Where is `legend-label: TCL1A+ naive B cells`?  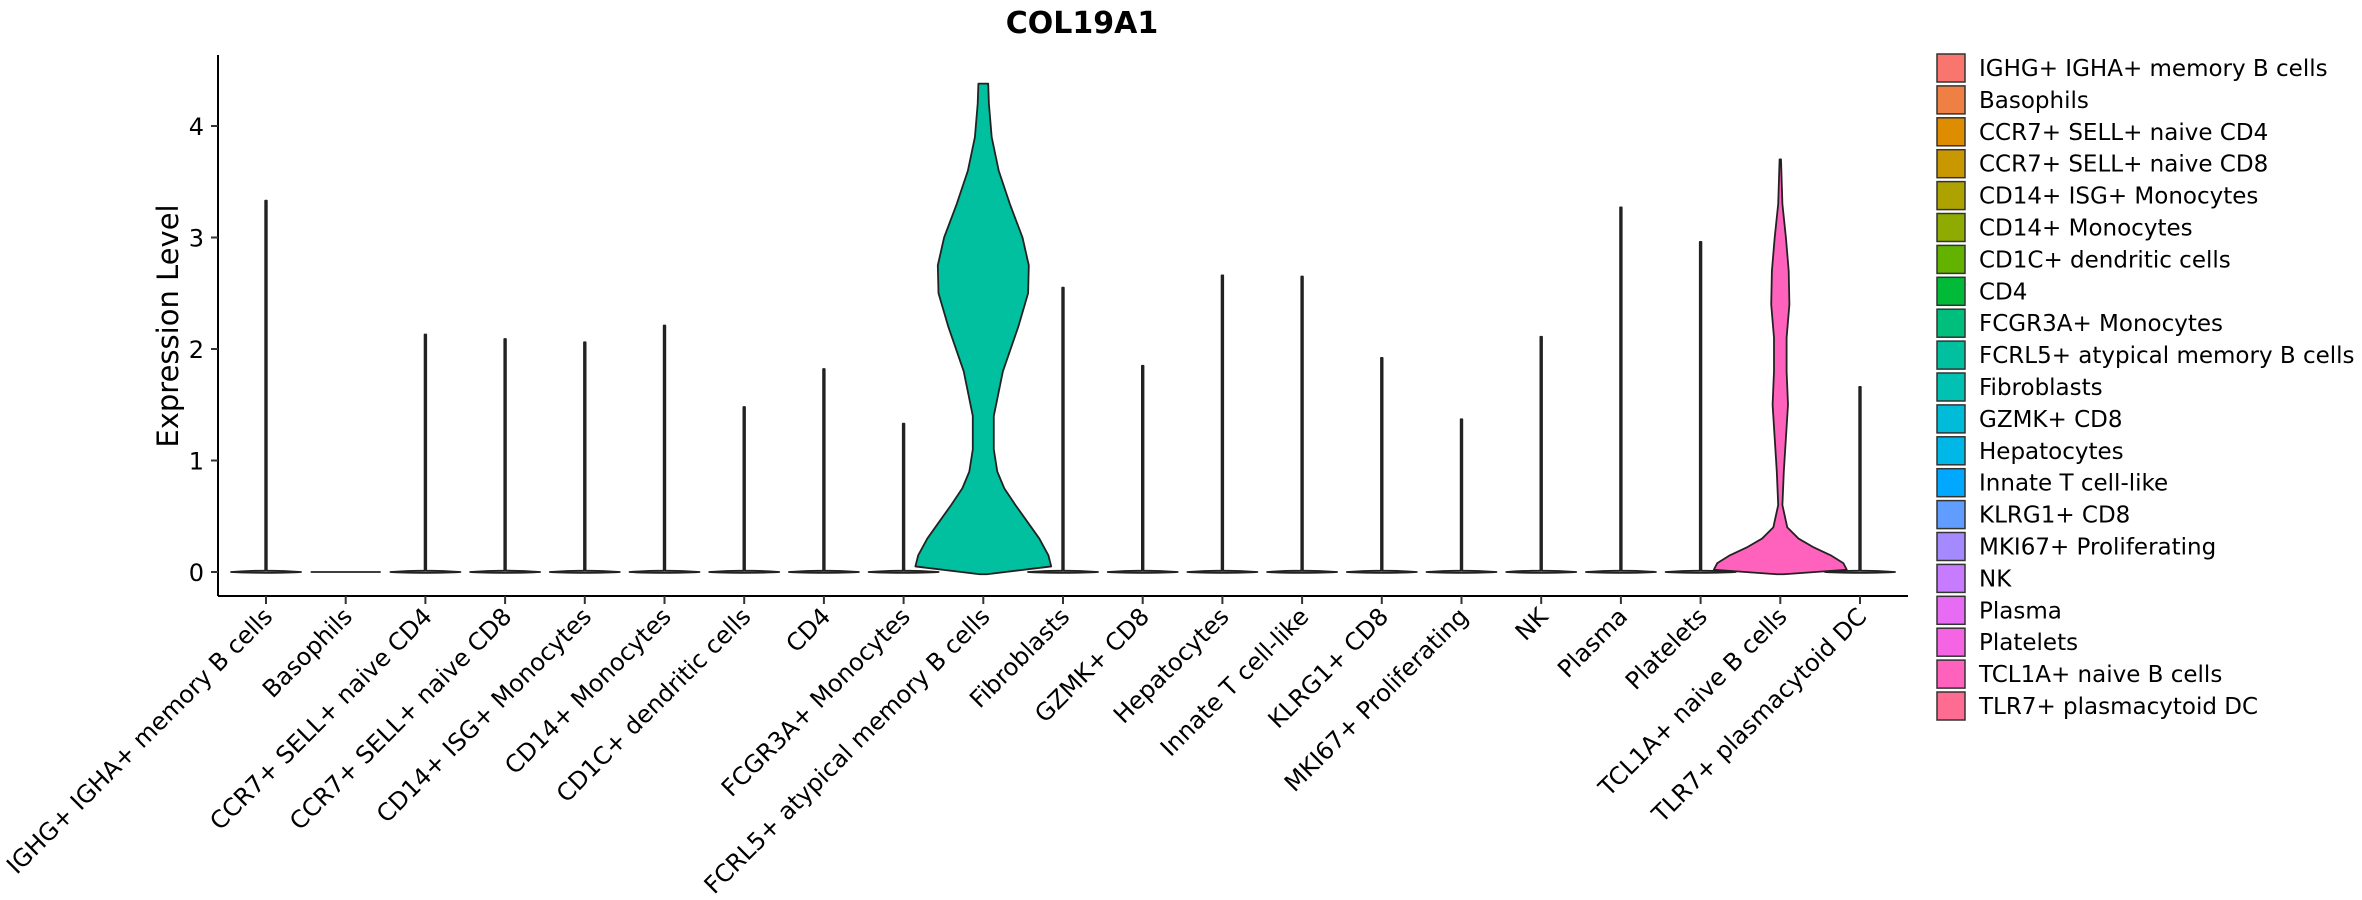 legend-label: TCL1A+ naive B cells is located at coordinates (2100, 675).